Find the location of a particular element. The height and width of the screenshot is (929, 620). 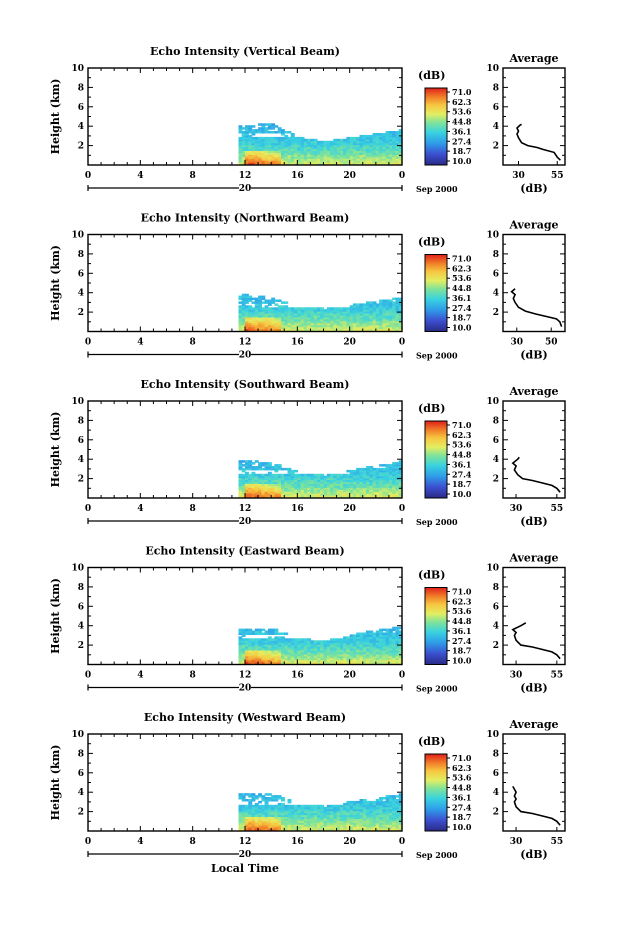

day-label-bg is located at coordinates (245, 187).